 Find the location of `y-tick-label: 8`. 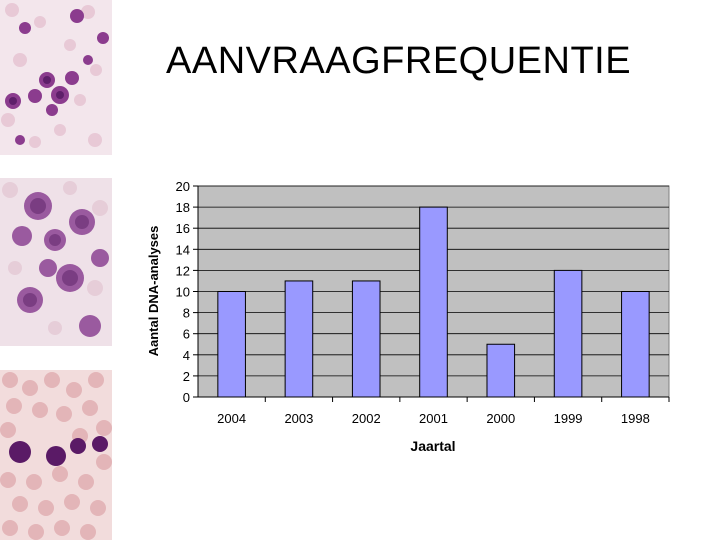

y-tick-label: 8 is located at coordinates (186, 313).